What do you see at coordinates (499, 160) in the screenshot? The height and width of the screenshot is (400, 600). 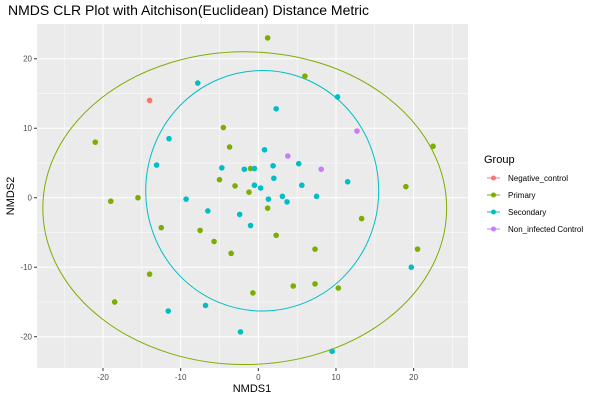 I see `legend-title: Group` at bounding box center [499, 160].